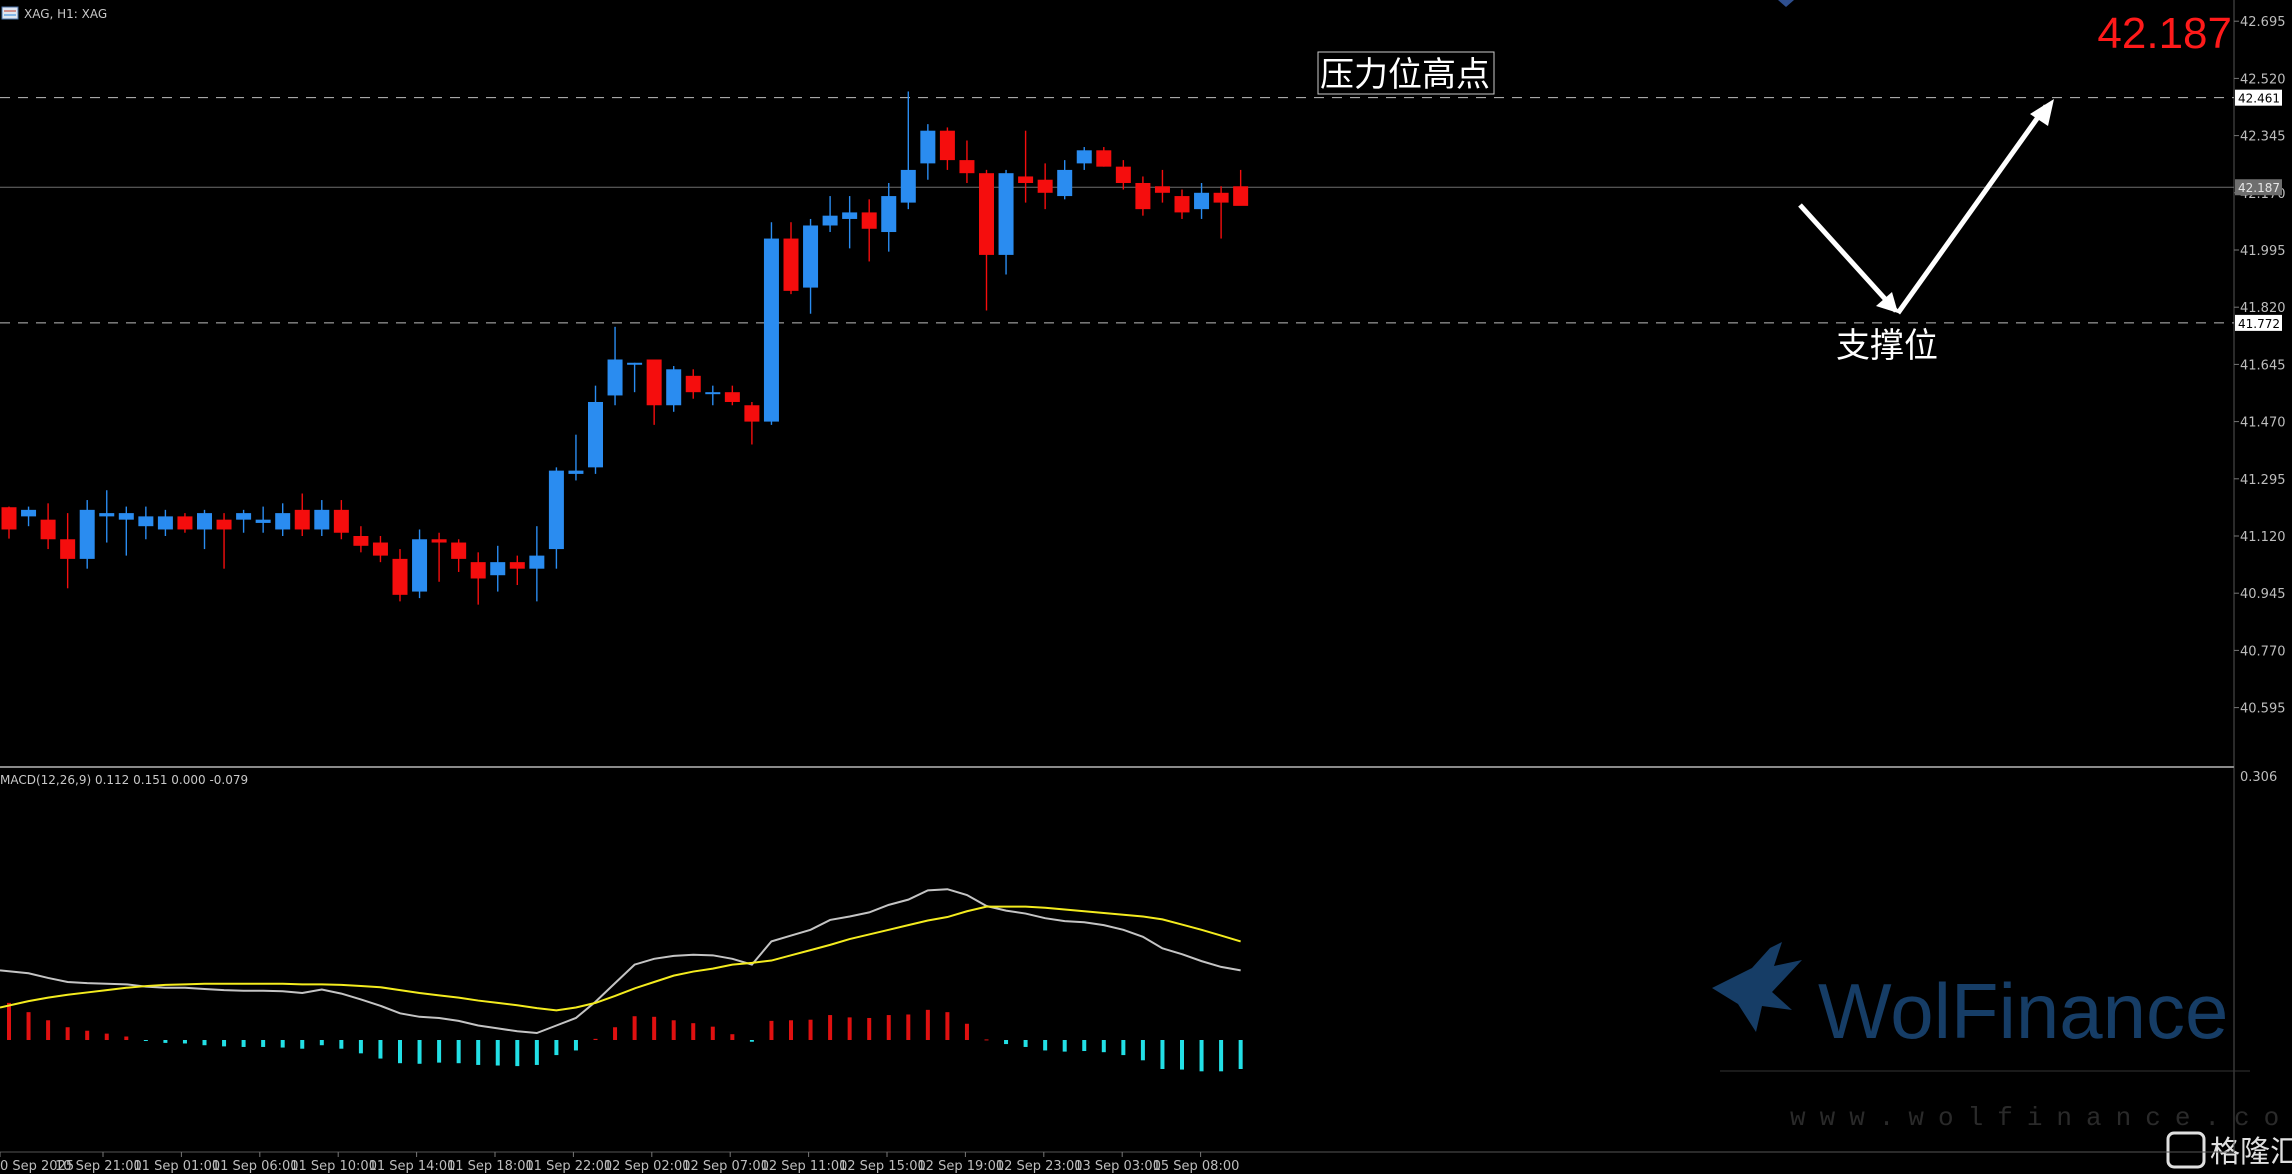  What do you see at coordinates (1196, 1166) in the screenshot?
I see `time-tick-label: 15 Sep 08:00` at bounding box center [1196, 1166].